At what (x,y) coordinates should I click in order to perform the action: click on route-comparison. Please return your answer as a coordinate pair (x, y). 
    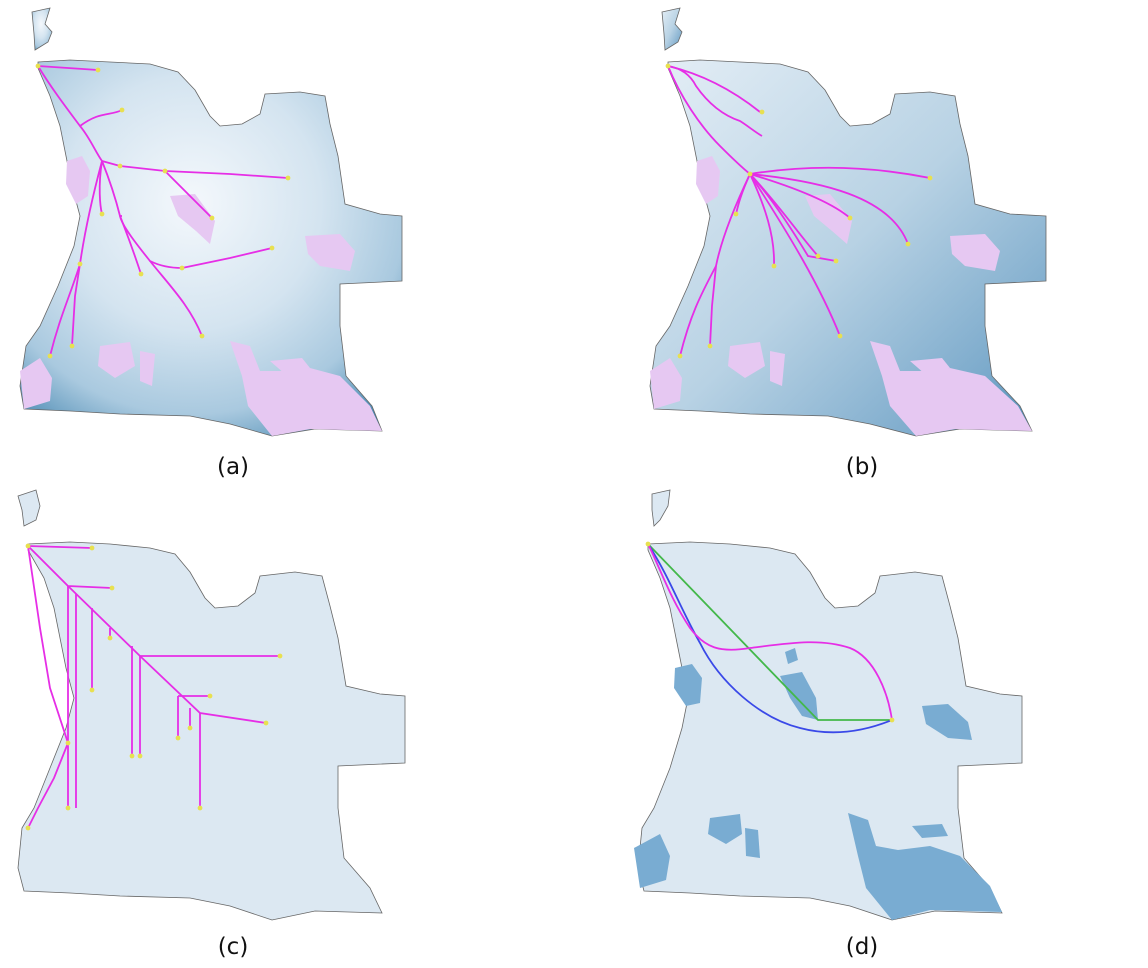
    Looking at the image, I should click on (770, 638).